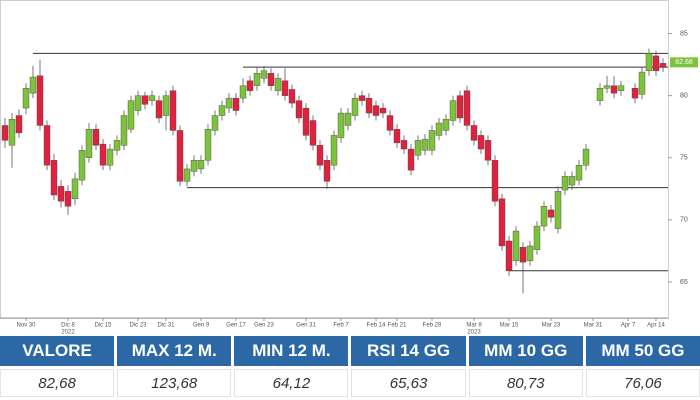 Image resolution: width=700 pixels, height=400 pixels. What do you see at coordinates (642, 351) in the screenshot?
I see `table-header: MM 50 GG` at bounding box center [642, 351].